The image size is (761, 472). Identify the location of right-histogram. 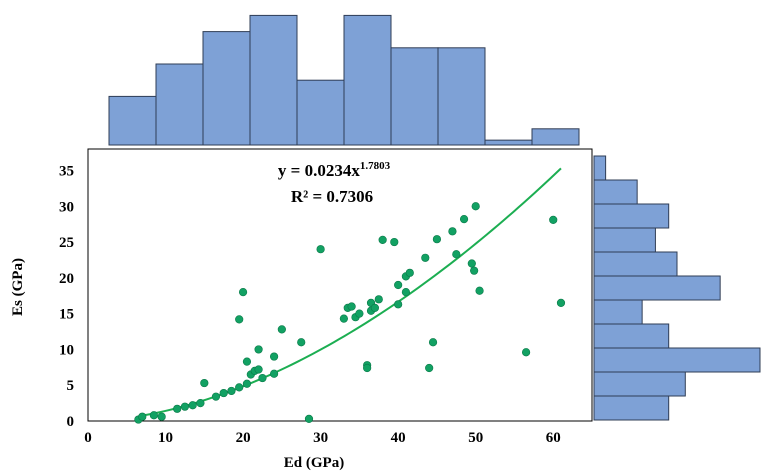
(677, 288).